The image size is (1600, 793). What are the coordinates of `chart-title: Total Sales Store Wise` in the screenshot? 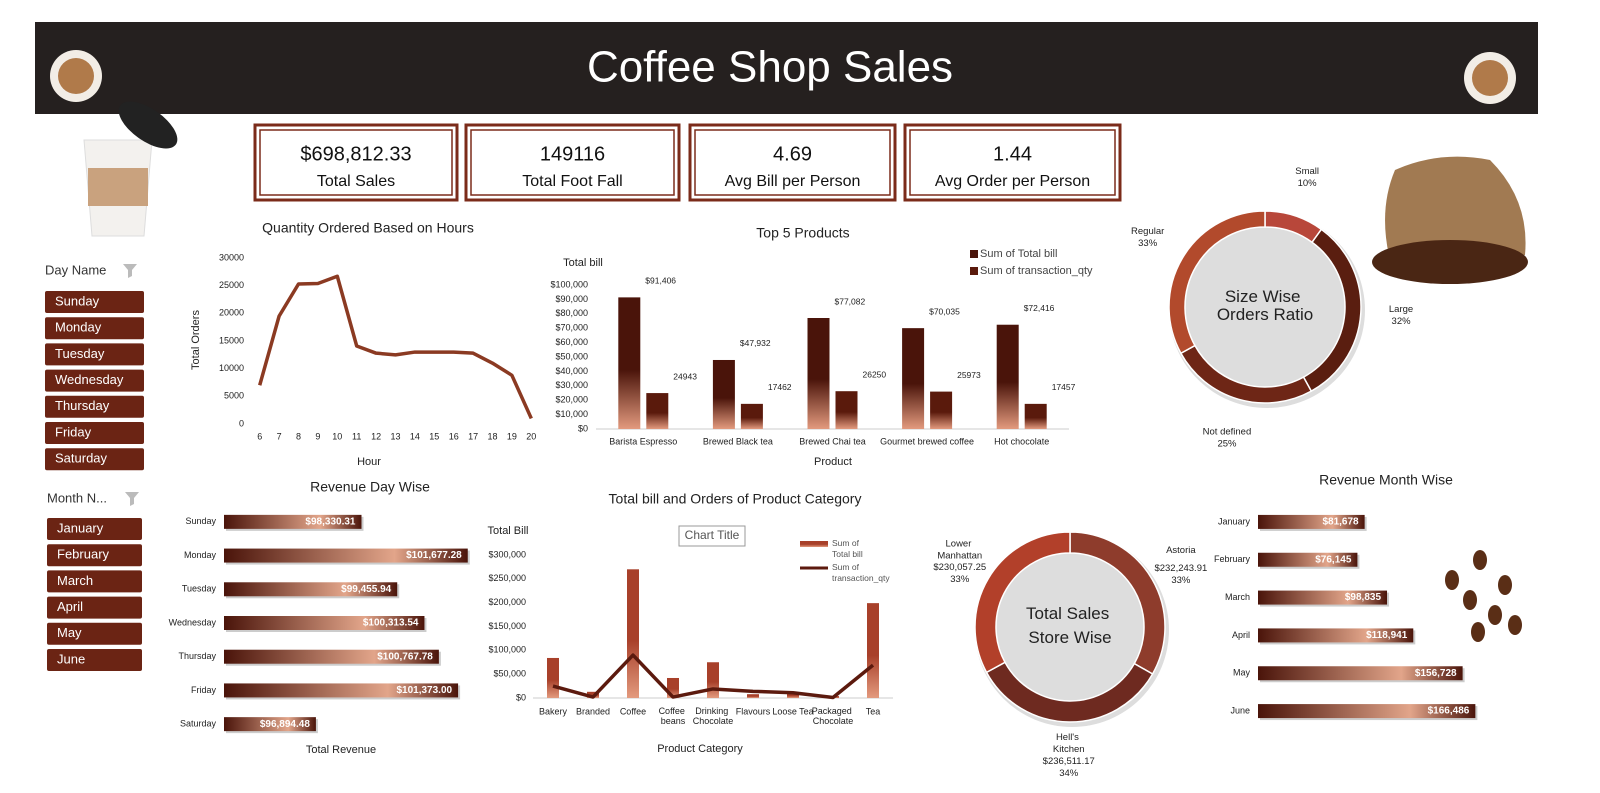 It's located at (1070, 625).